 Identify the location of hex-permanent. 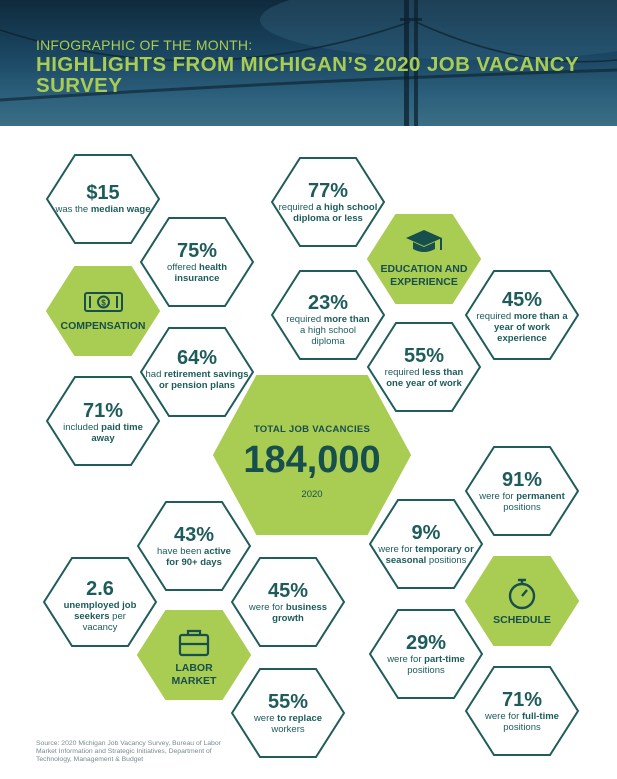
(522, 491).